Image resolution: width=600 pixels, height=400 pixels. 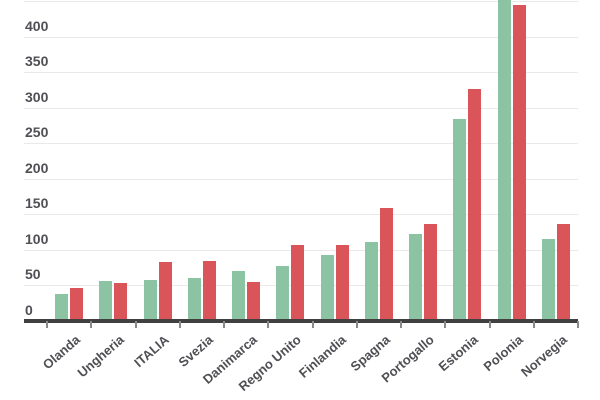 What do you see at coordinates (283, 293) in the screenshot?
I see `bar-green-series-regno-unito` at bounding box center [283, 293].